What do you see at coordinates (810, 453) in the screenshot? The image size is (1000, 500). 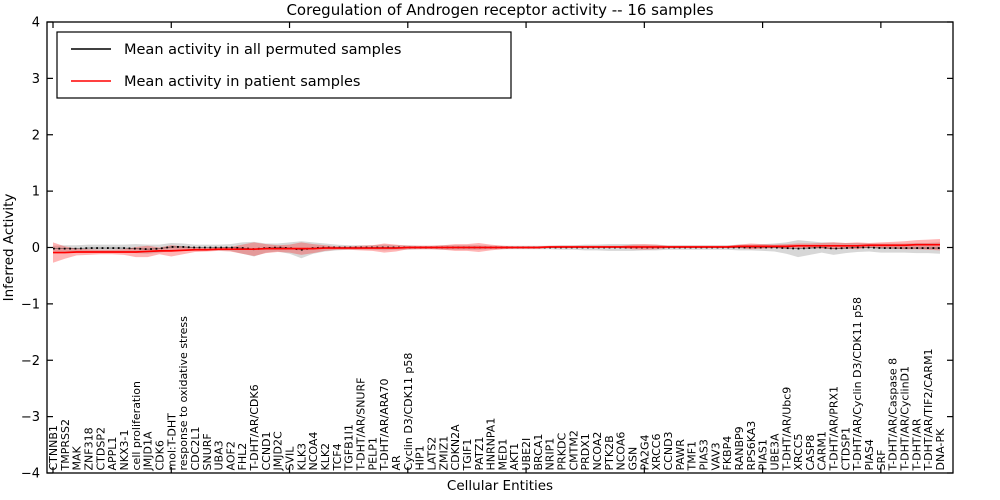 I see `x-tick-label: CASP8` at bounding box center [810, 453].